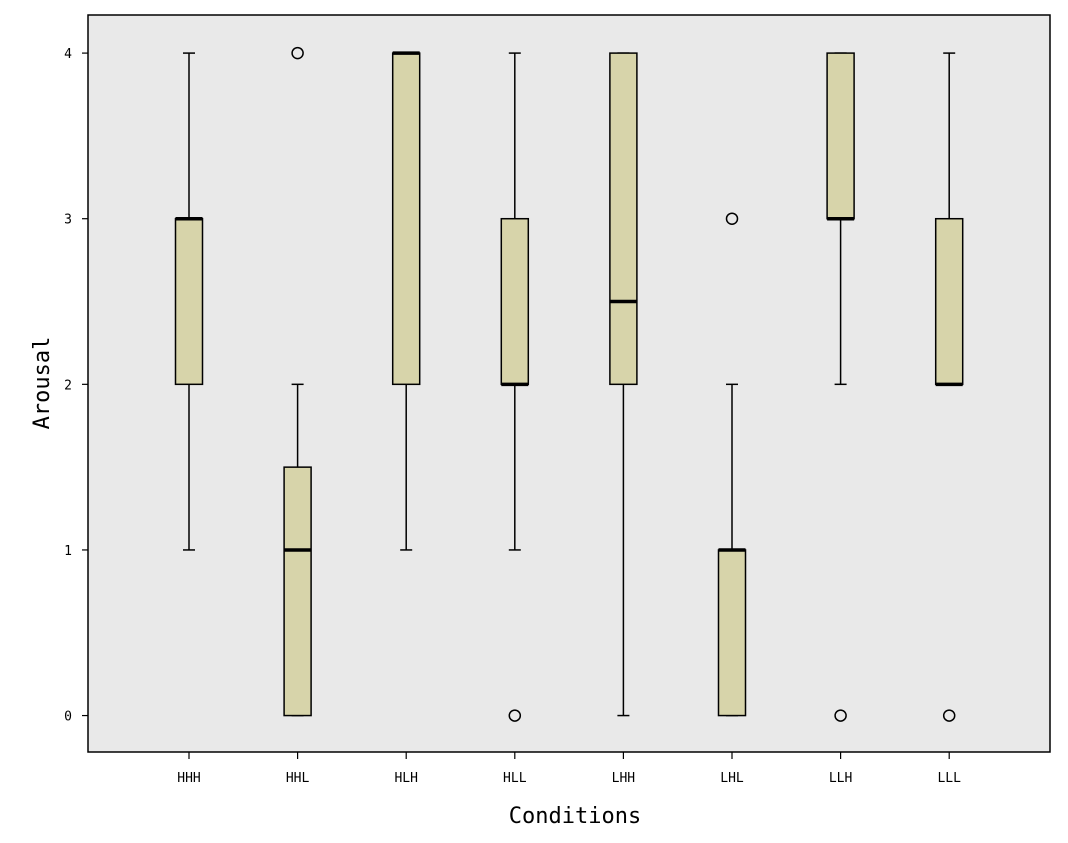 The height and width of the screenshot is (843, 1068). What do you see at coordinates (840, 778) in the screenshot?
I see `x-tick-label: LLH` at bounding box center [840, 778].